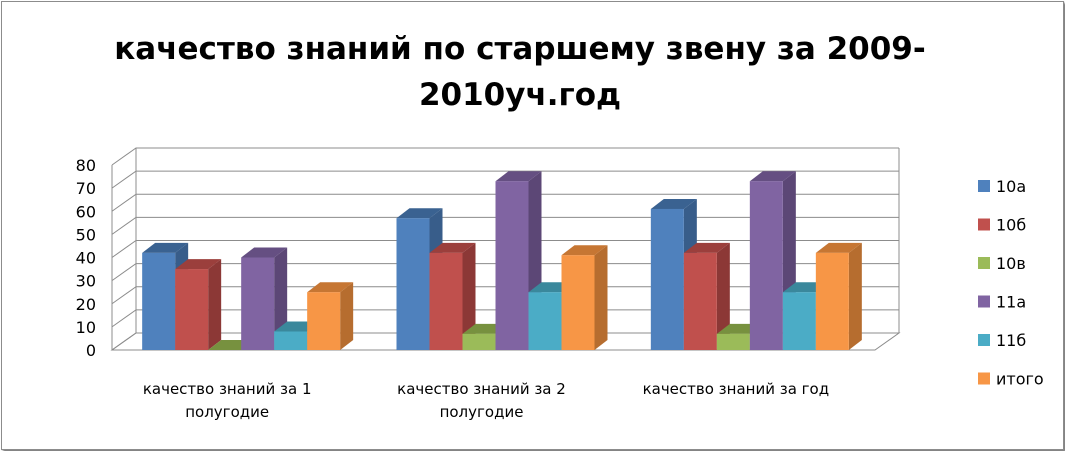  Describe the element at coordinates (86, 211) in the screenshot. I see `y-tick-label: 60` at that location.